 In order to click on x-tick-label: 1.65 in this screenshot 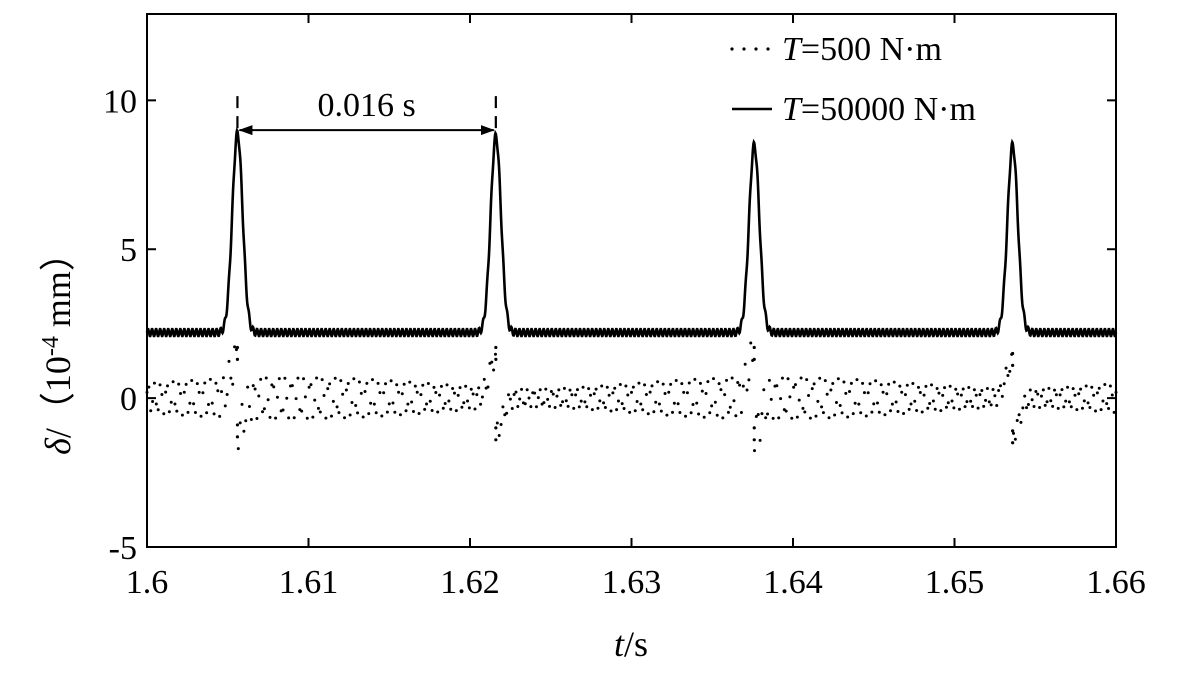, I will do `click(955, 582)`.